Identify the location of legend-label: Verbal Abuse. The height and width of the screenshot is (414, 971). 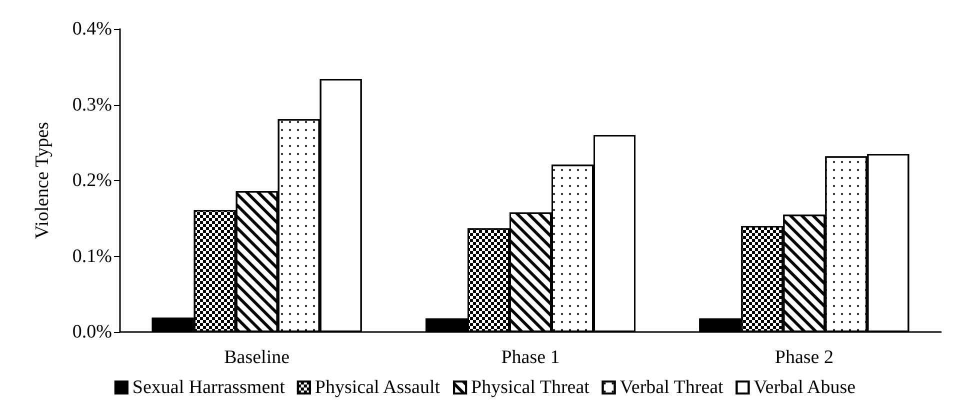
(805, 387).